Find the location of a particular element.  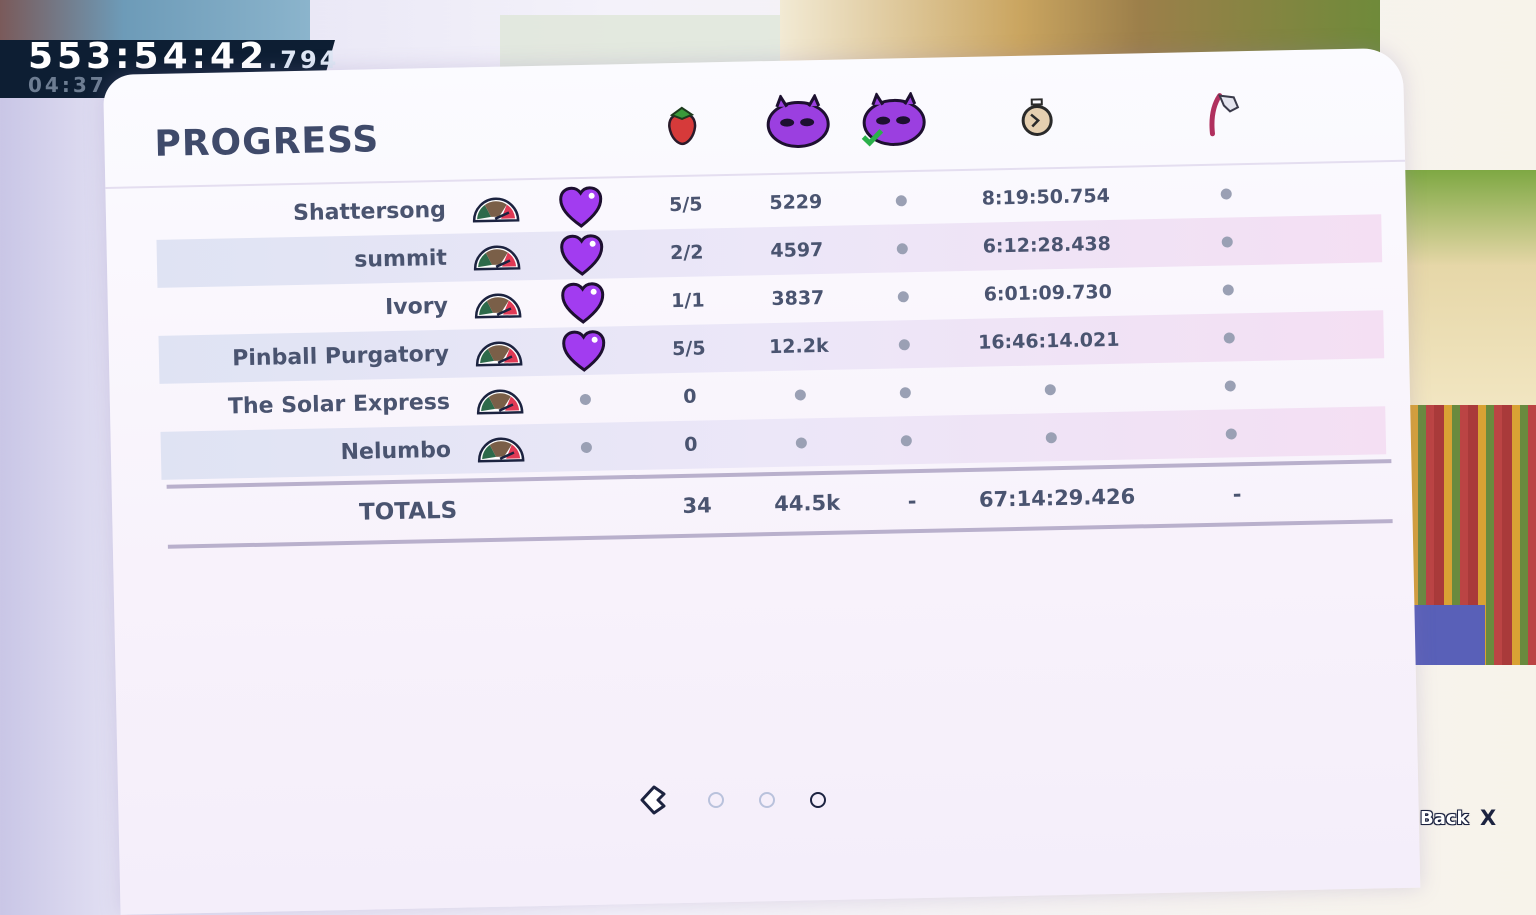

table-row: Nelumbo 0 is located at coordinates (773, 443).